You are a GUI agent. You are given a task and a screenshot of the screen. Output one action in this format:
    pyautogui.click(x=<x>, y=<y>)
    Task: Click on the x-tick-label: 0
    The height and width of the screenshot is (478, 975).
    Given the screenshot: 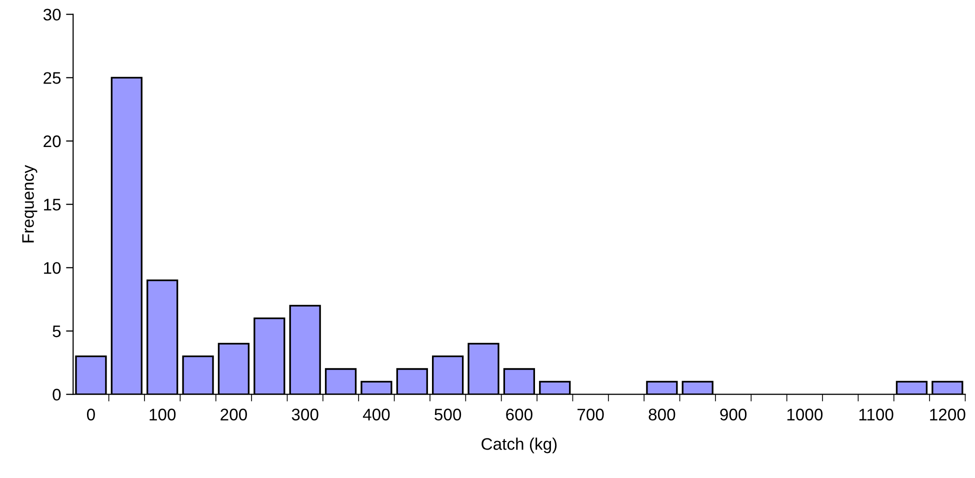 What is the action you would take?
    pyautogui.click(x=90, y=414)
    